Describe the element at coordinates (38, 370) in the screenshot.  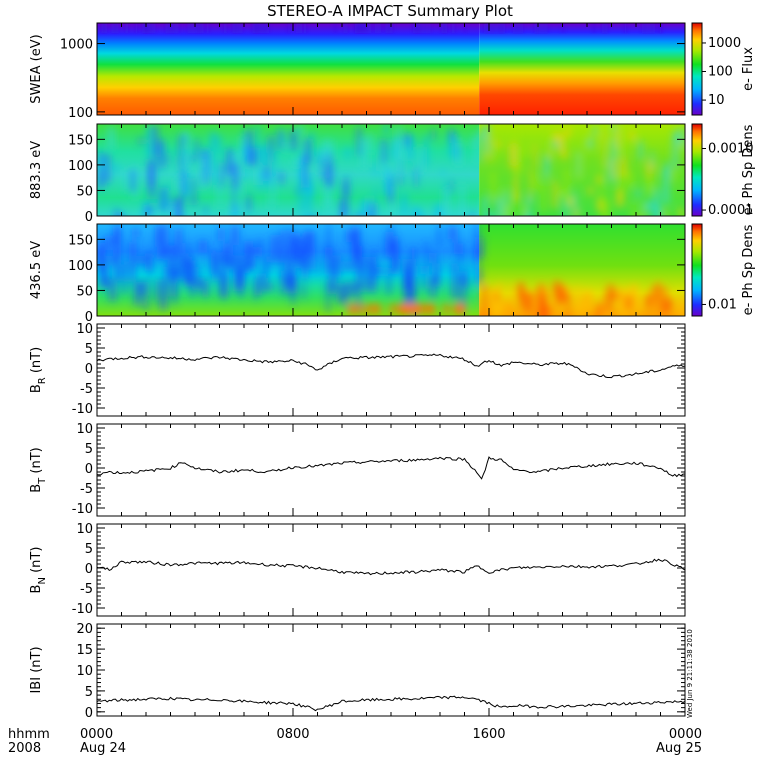
I see `y-axis-label: BR (nT)` at that location.